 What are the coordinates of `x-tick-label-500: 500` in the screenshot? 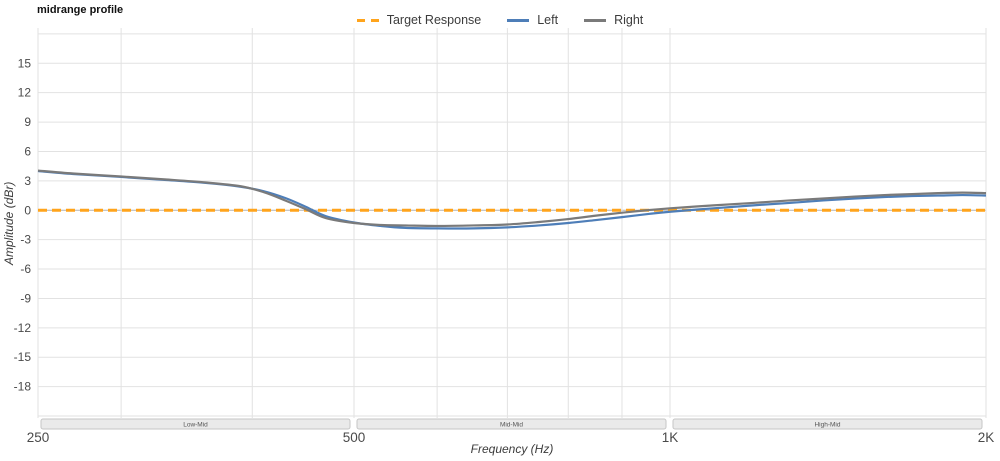 It's located at (354, 437).